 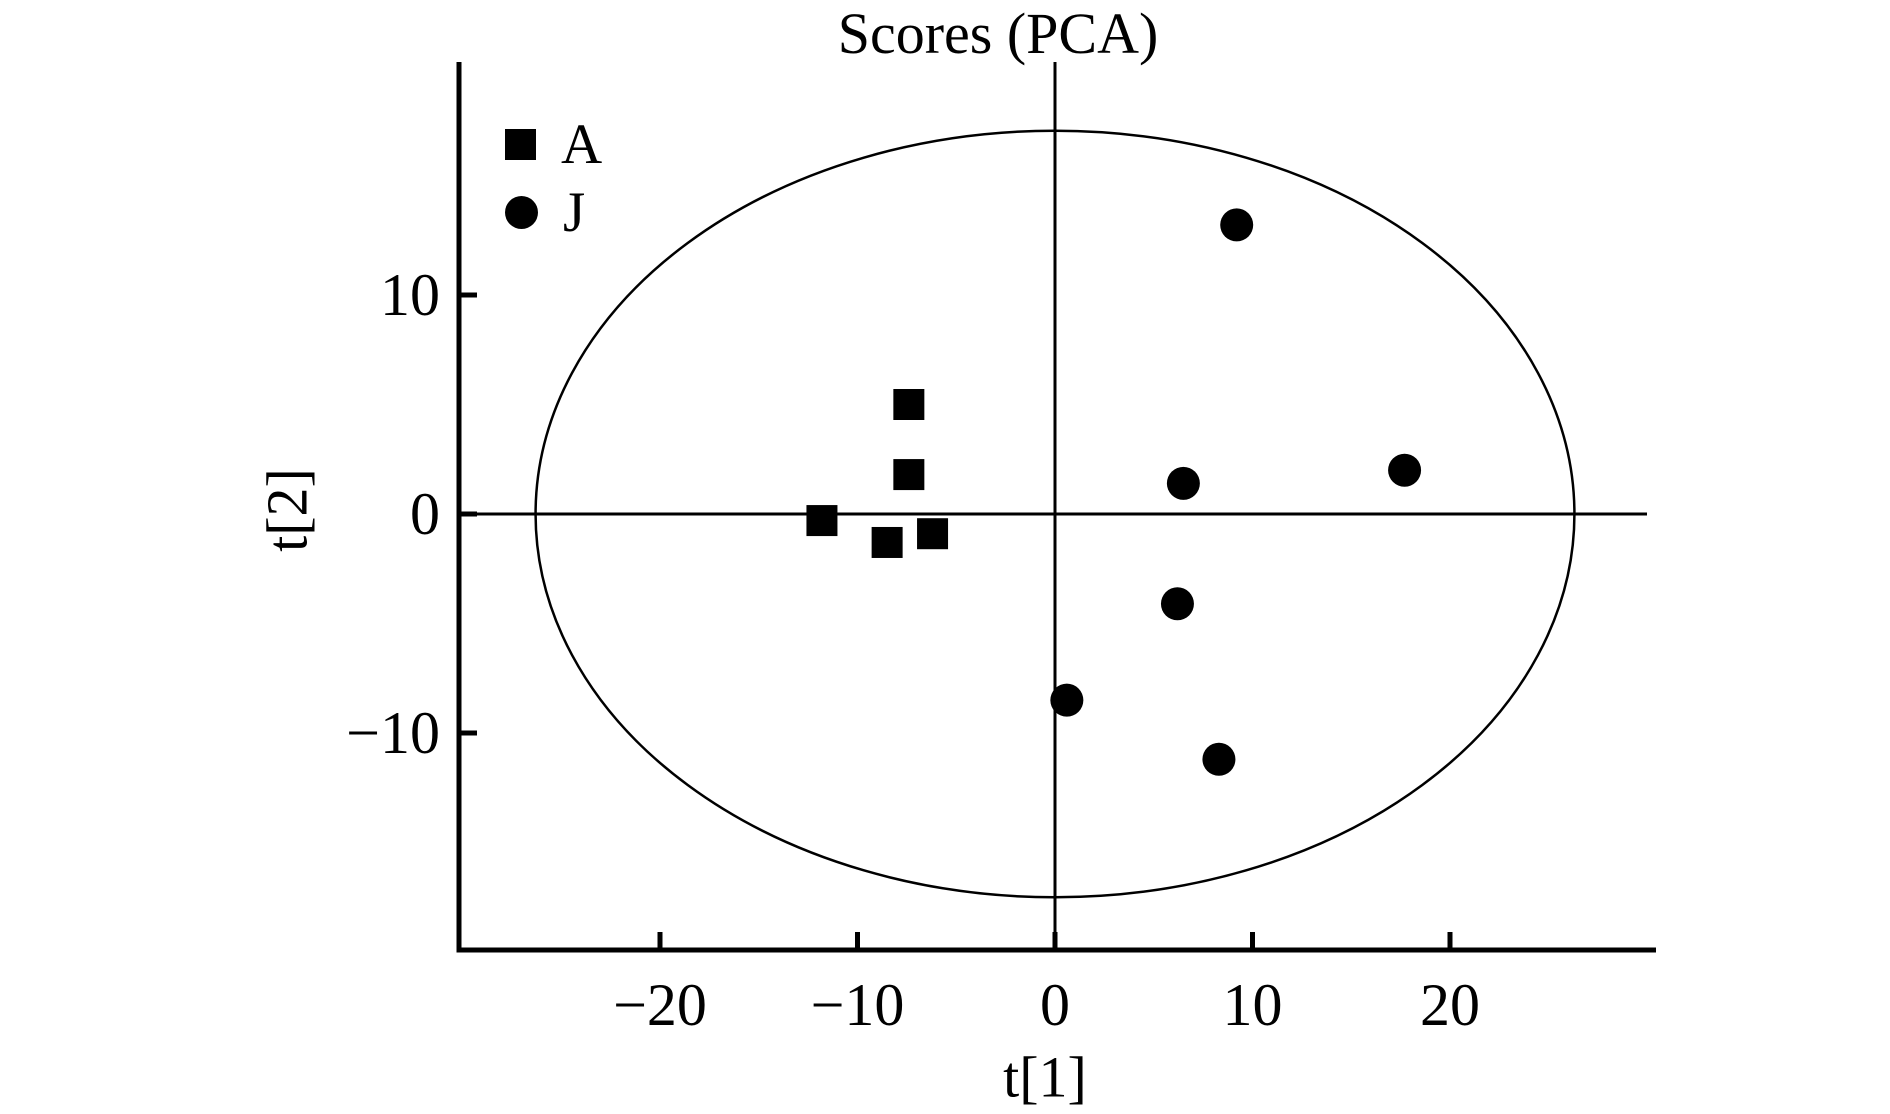 What do you see at coordinates (660, 1005) in the screenshot?
I see `x-tick-label: −20` at bounding box center [660, 1005].